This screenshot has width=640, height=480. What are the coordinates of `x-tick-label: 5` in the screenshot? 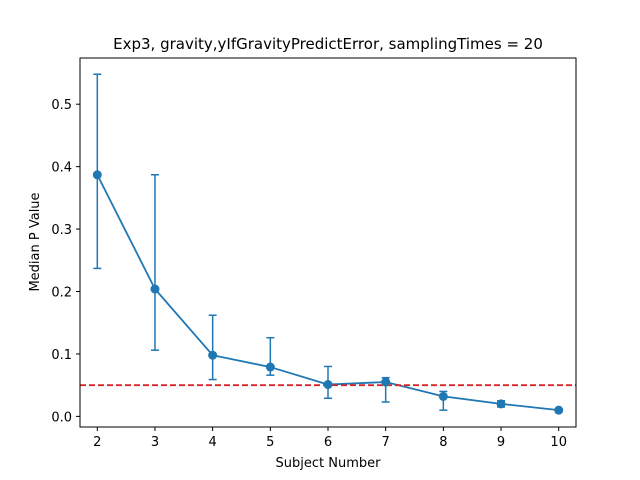 It's located at (270, 442).